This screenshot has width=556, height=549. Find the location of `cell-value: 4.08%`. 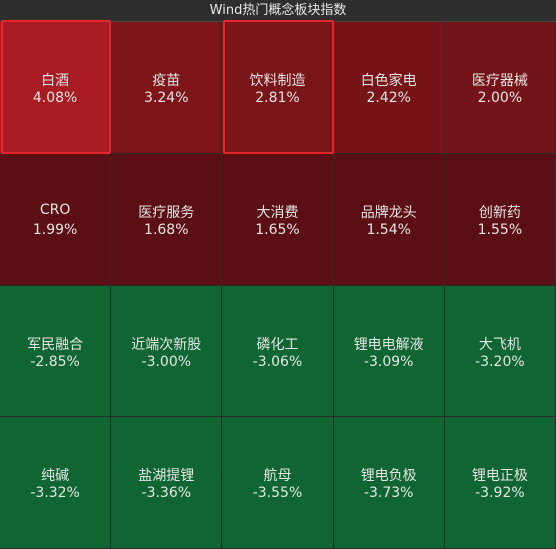

cell-value: 4.08% is located at coordinates (55, 98).